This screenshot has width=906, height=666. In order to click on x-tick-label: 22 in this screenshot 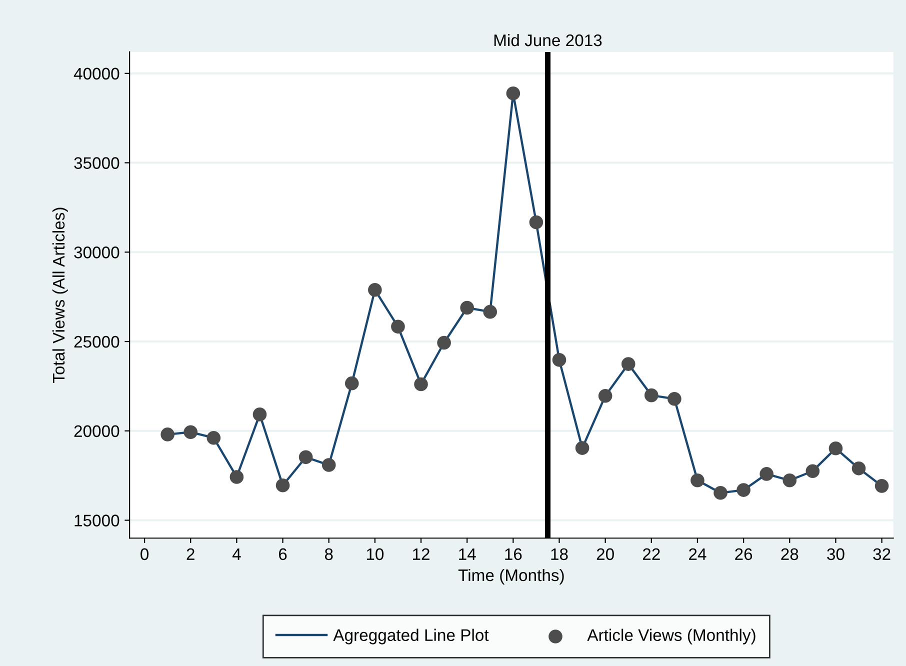, I will do `click(651, 554)`.